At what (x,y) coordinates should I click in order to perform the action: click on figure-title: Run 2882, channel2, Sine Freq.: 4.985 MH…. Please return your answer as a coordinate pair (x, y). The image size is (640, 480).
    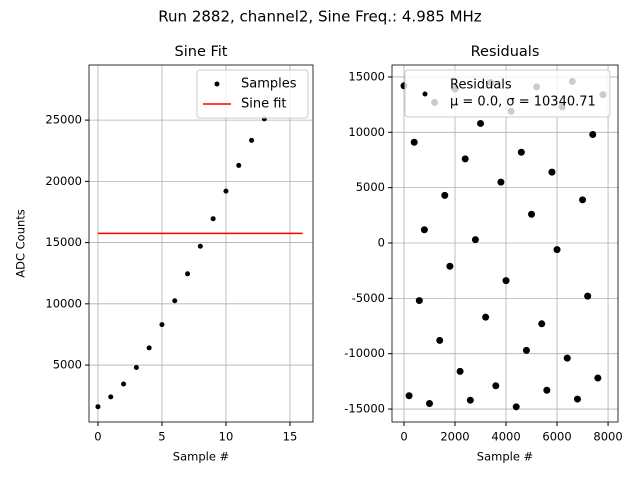
    Looking at the image, I should click on (320, 17).